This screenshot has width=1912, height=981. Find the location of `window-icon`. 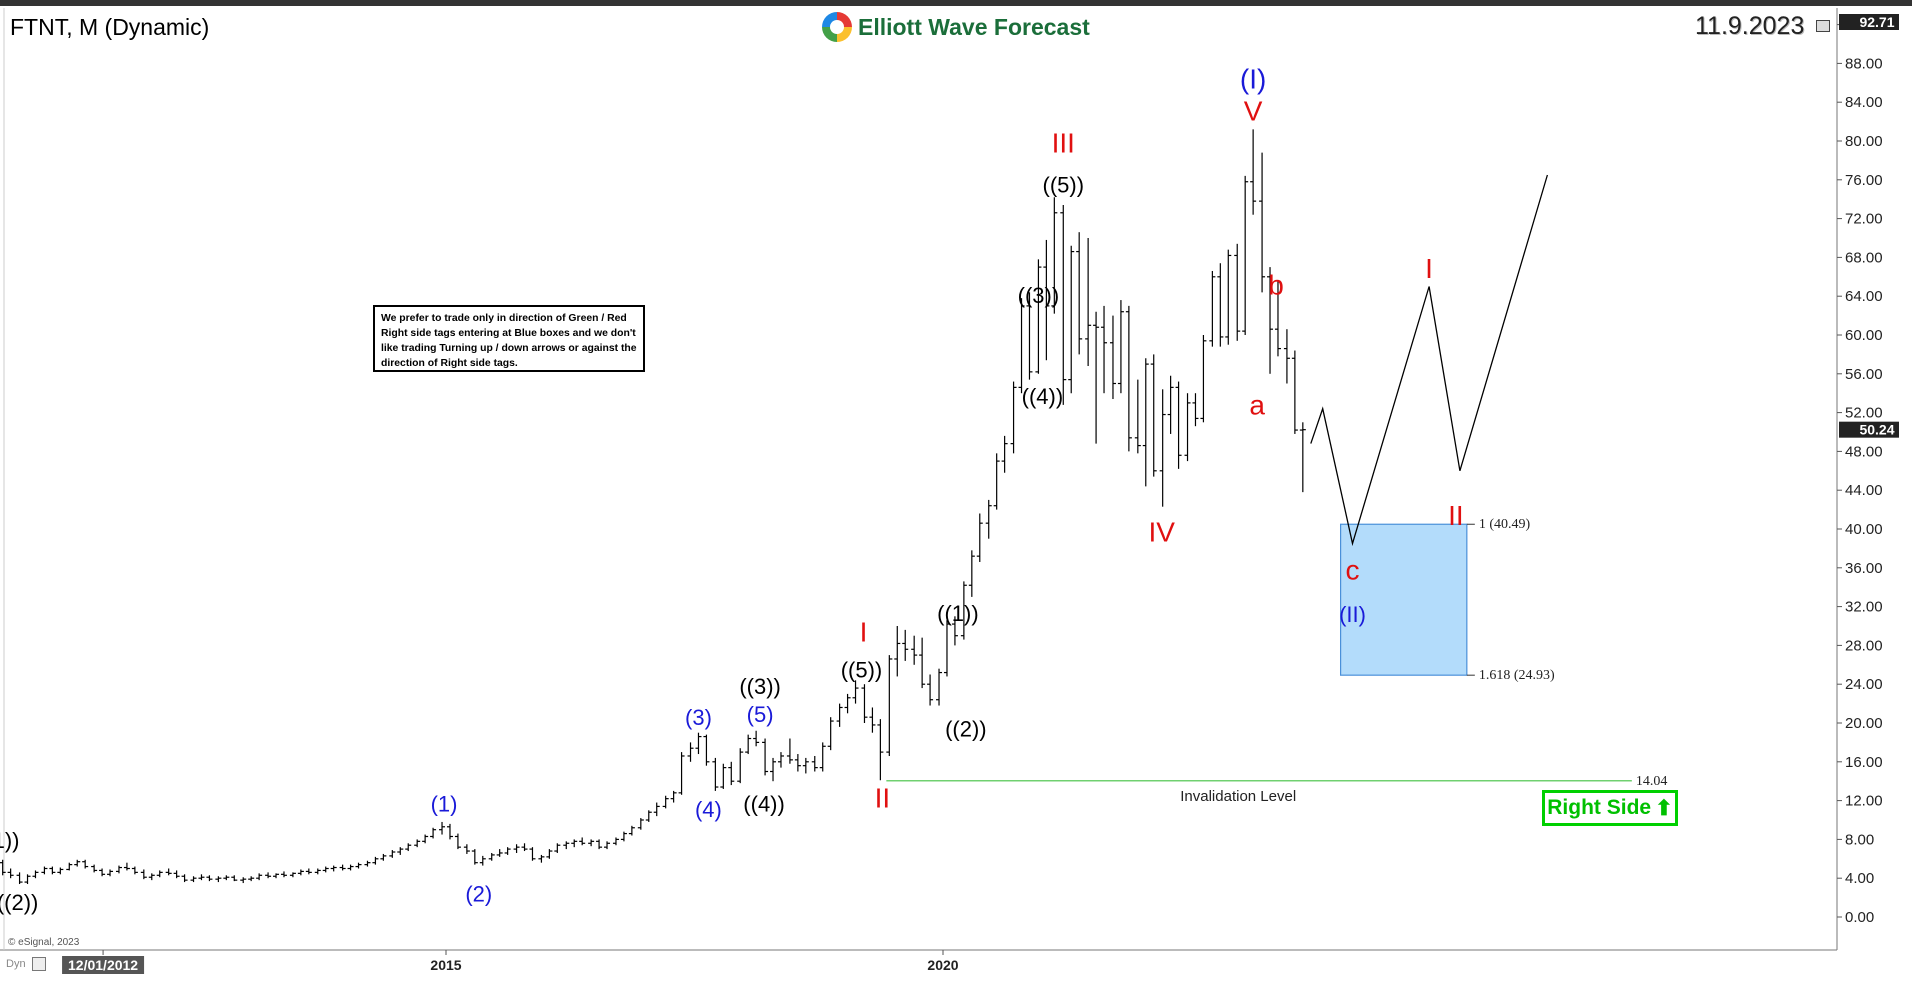

window-icon is located at coordinates (1823, 26).